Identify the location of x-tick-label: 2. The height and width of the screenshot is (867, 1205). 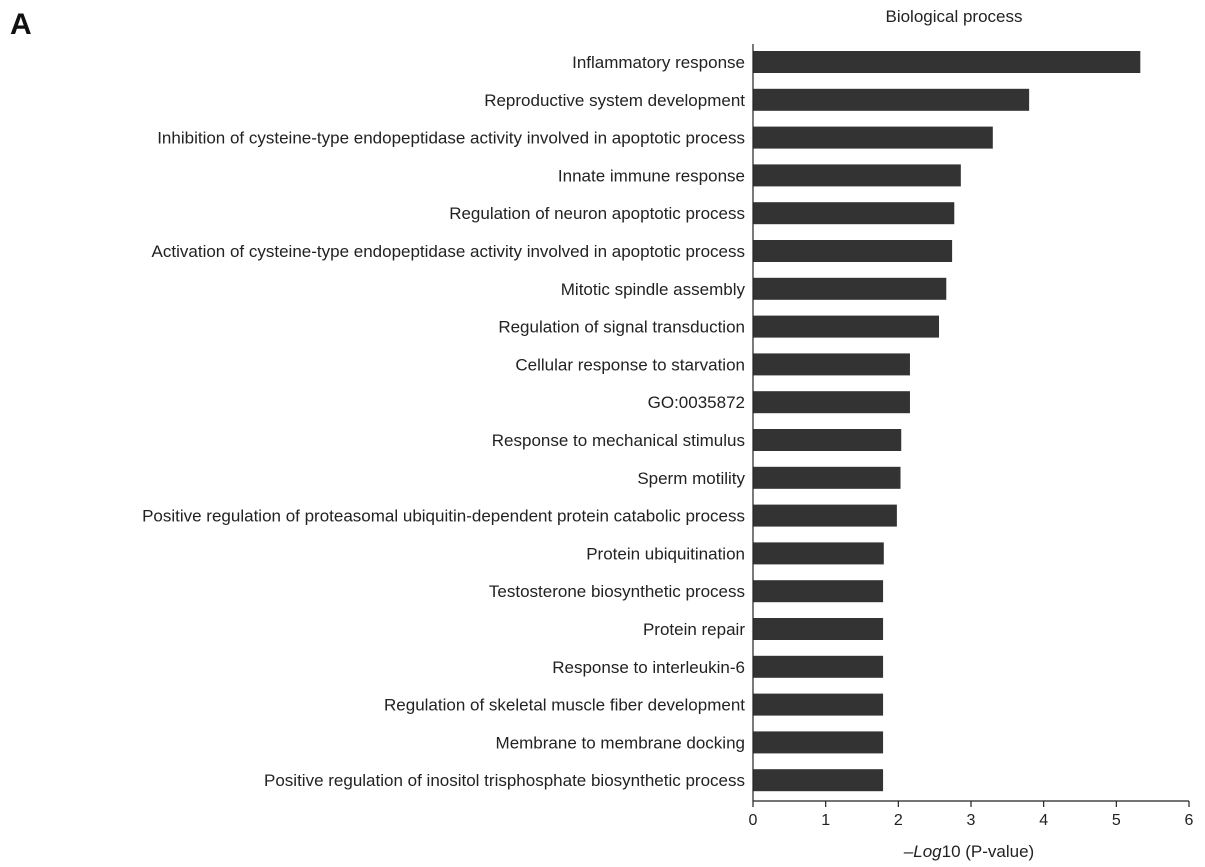
(898, 820).